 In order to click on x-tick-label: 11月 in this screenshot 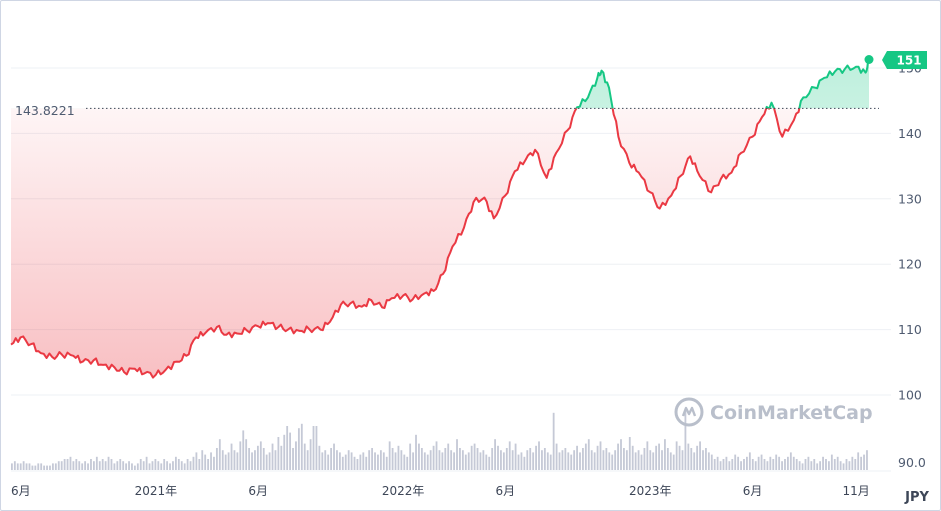, I will do `click(855, 491)`.